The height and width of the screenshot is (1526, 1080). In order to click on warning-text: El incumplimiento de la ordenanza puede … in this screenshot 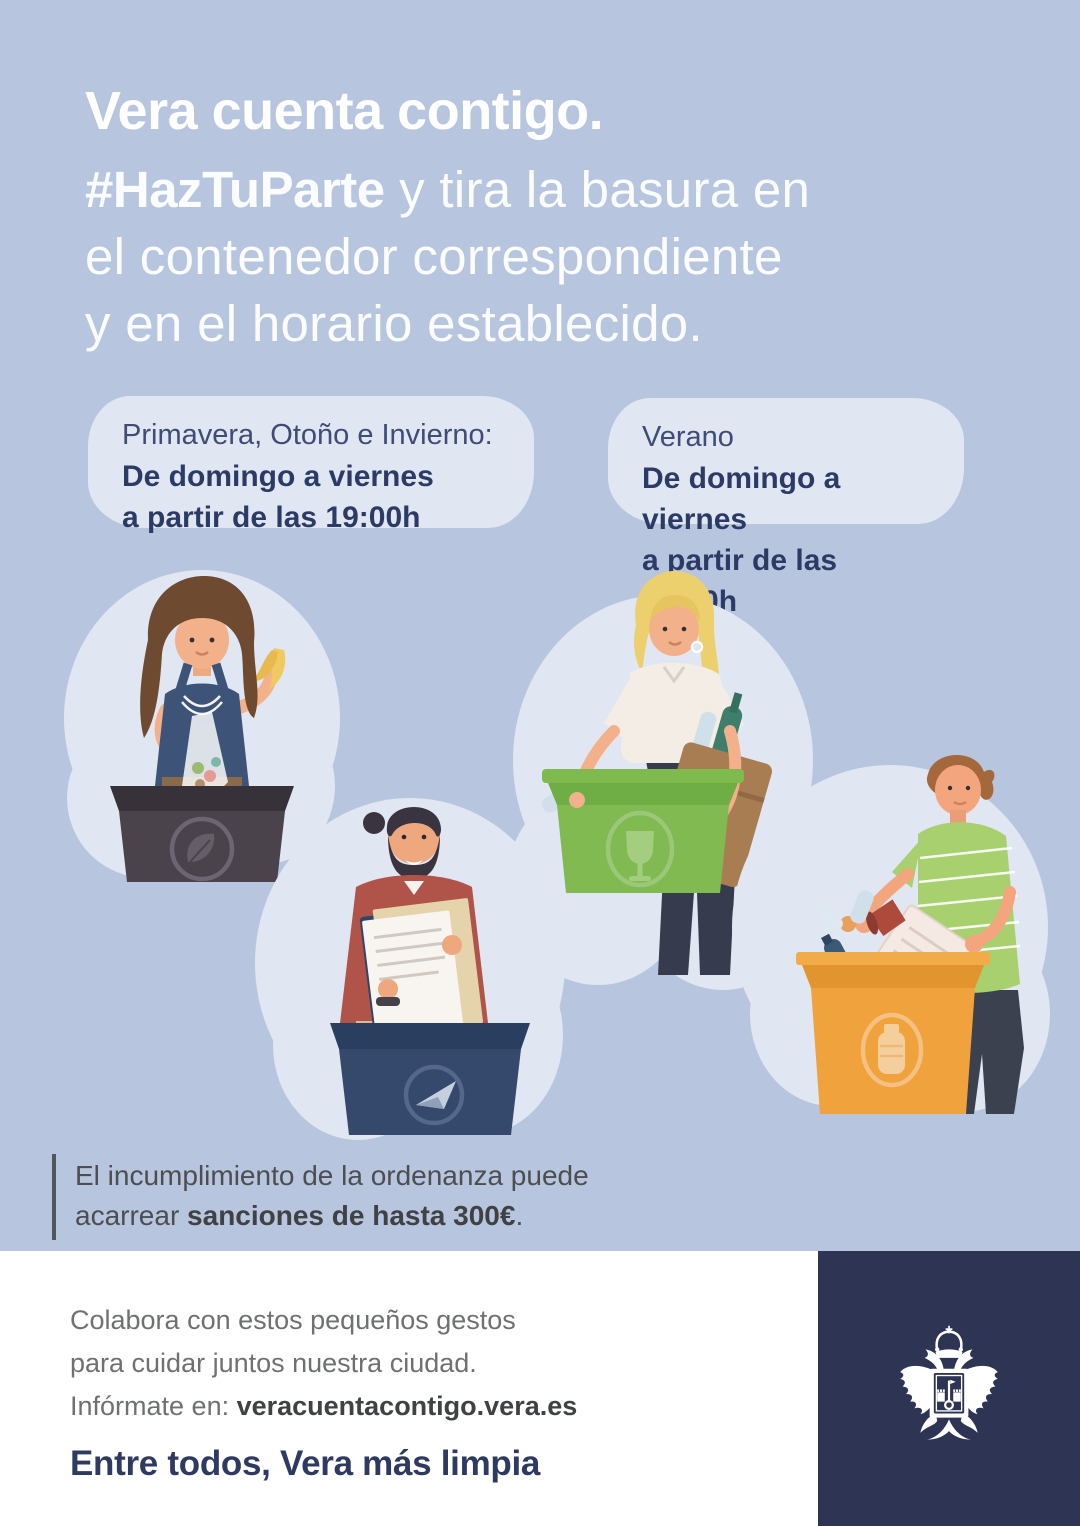, I will do `click(320, 1197)`.